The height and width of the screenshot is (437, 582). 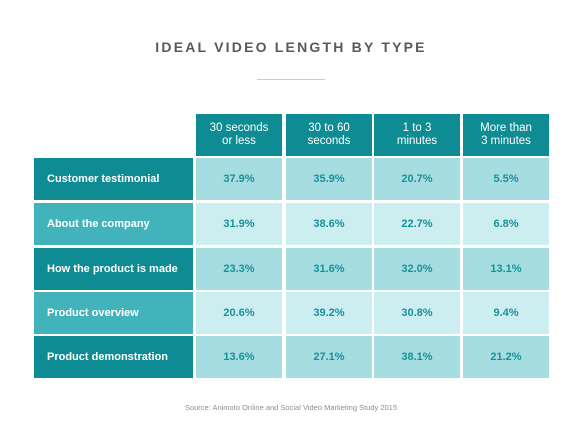 What do you see at coordinates (417, 313) in the screenshot?
I see `data-cell: 30.8%` at bounding box center [417, 313].